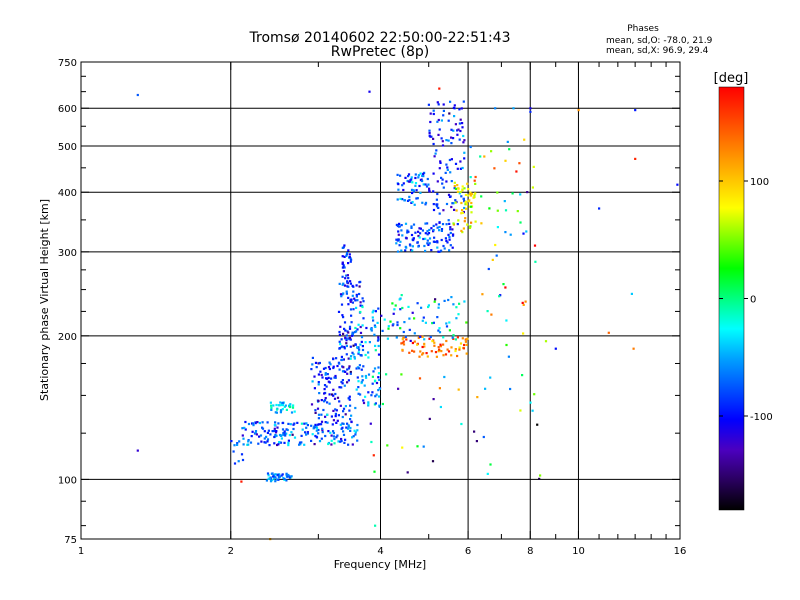 This screenshot has height=600, width=800. I want to click on colorbar, so click(731, 298).